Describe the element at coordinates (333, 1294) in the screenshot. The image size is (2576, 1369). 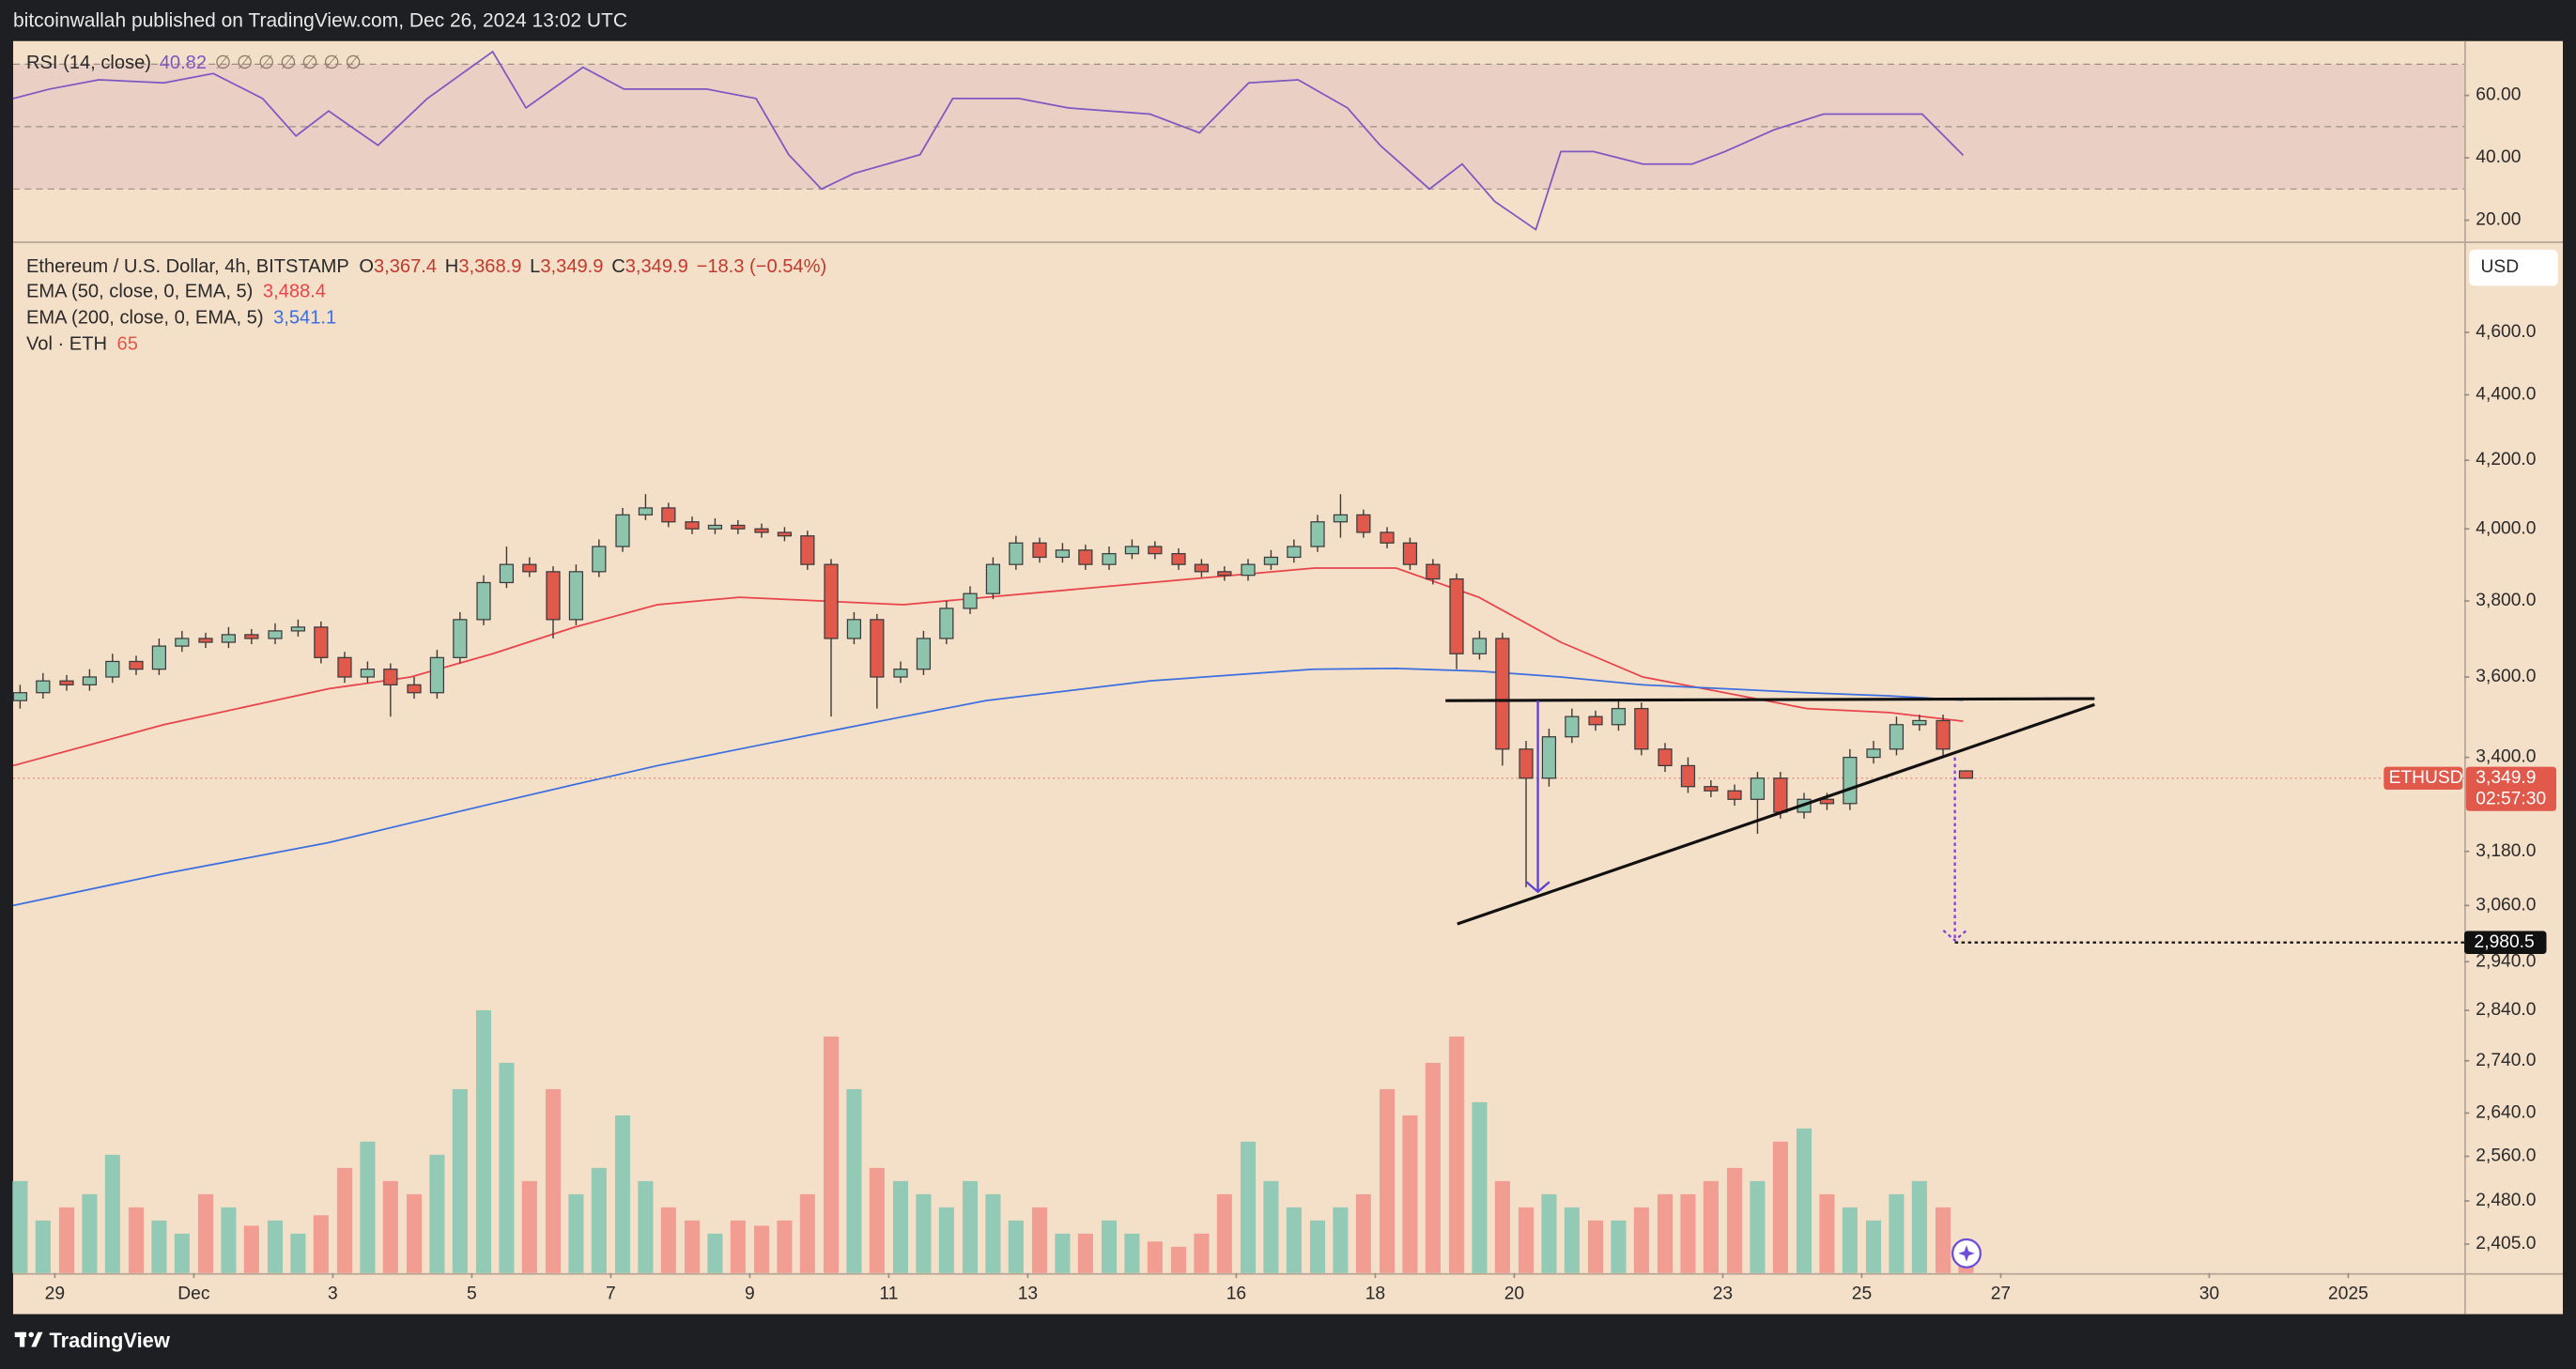
I see `x-tick-label: 3` at that location.